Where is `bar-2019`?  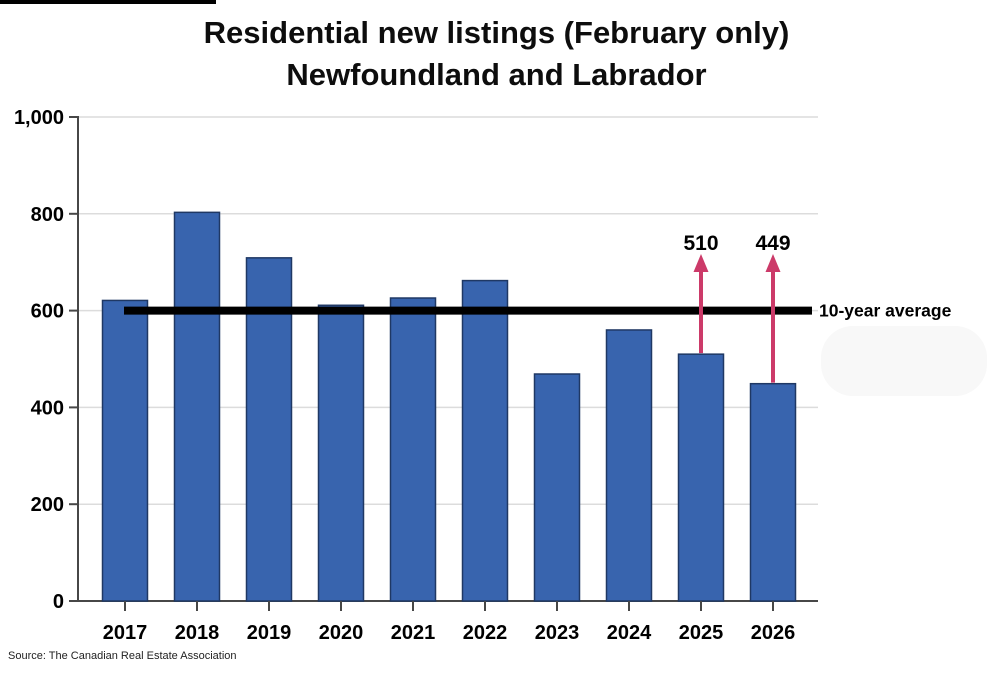
bar-2019 is located at coordinates (269, 429).